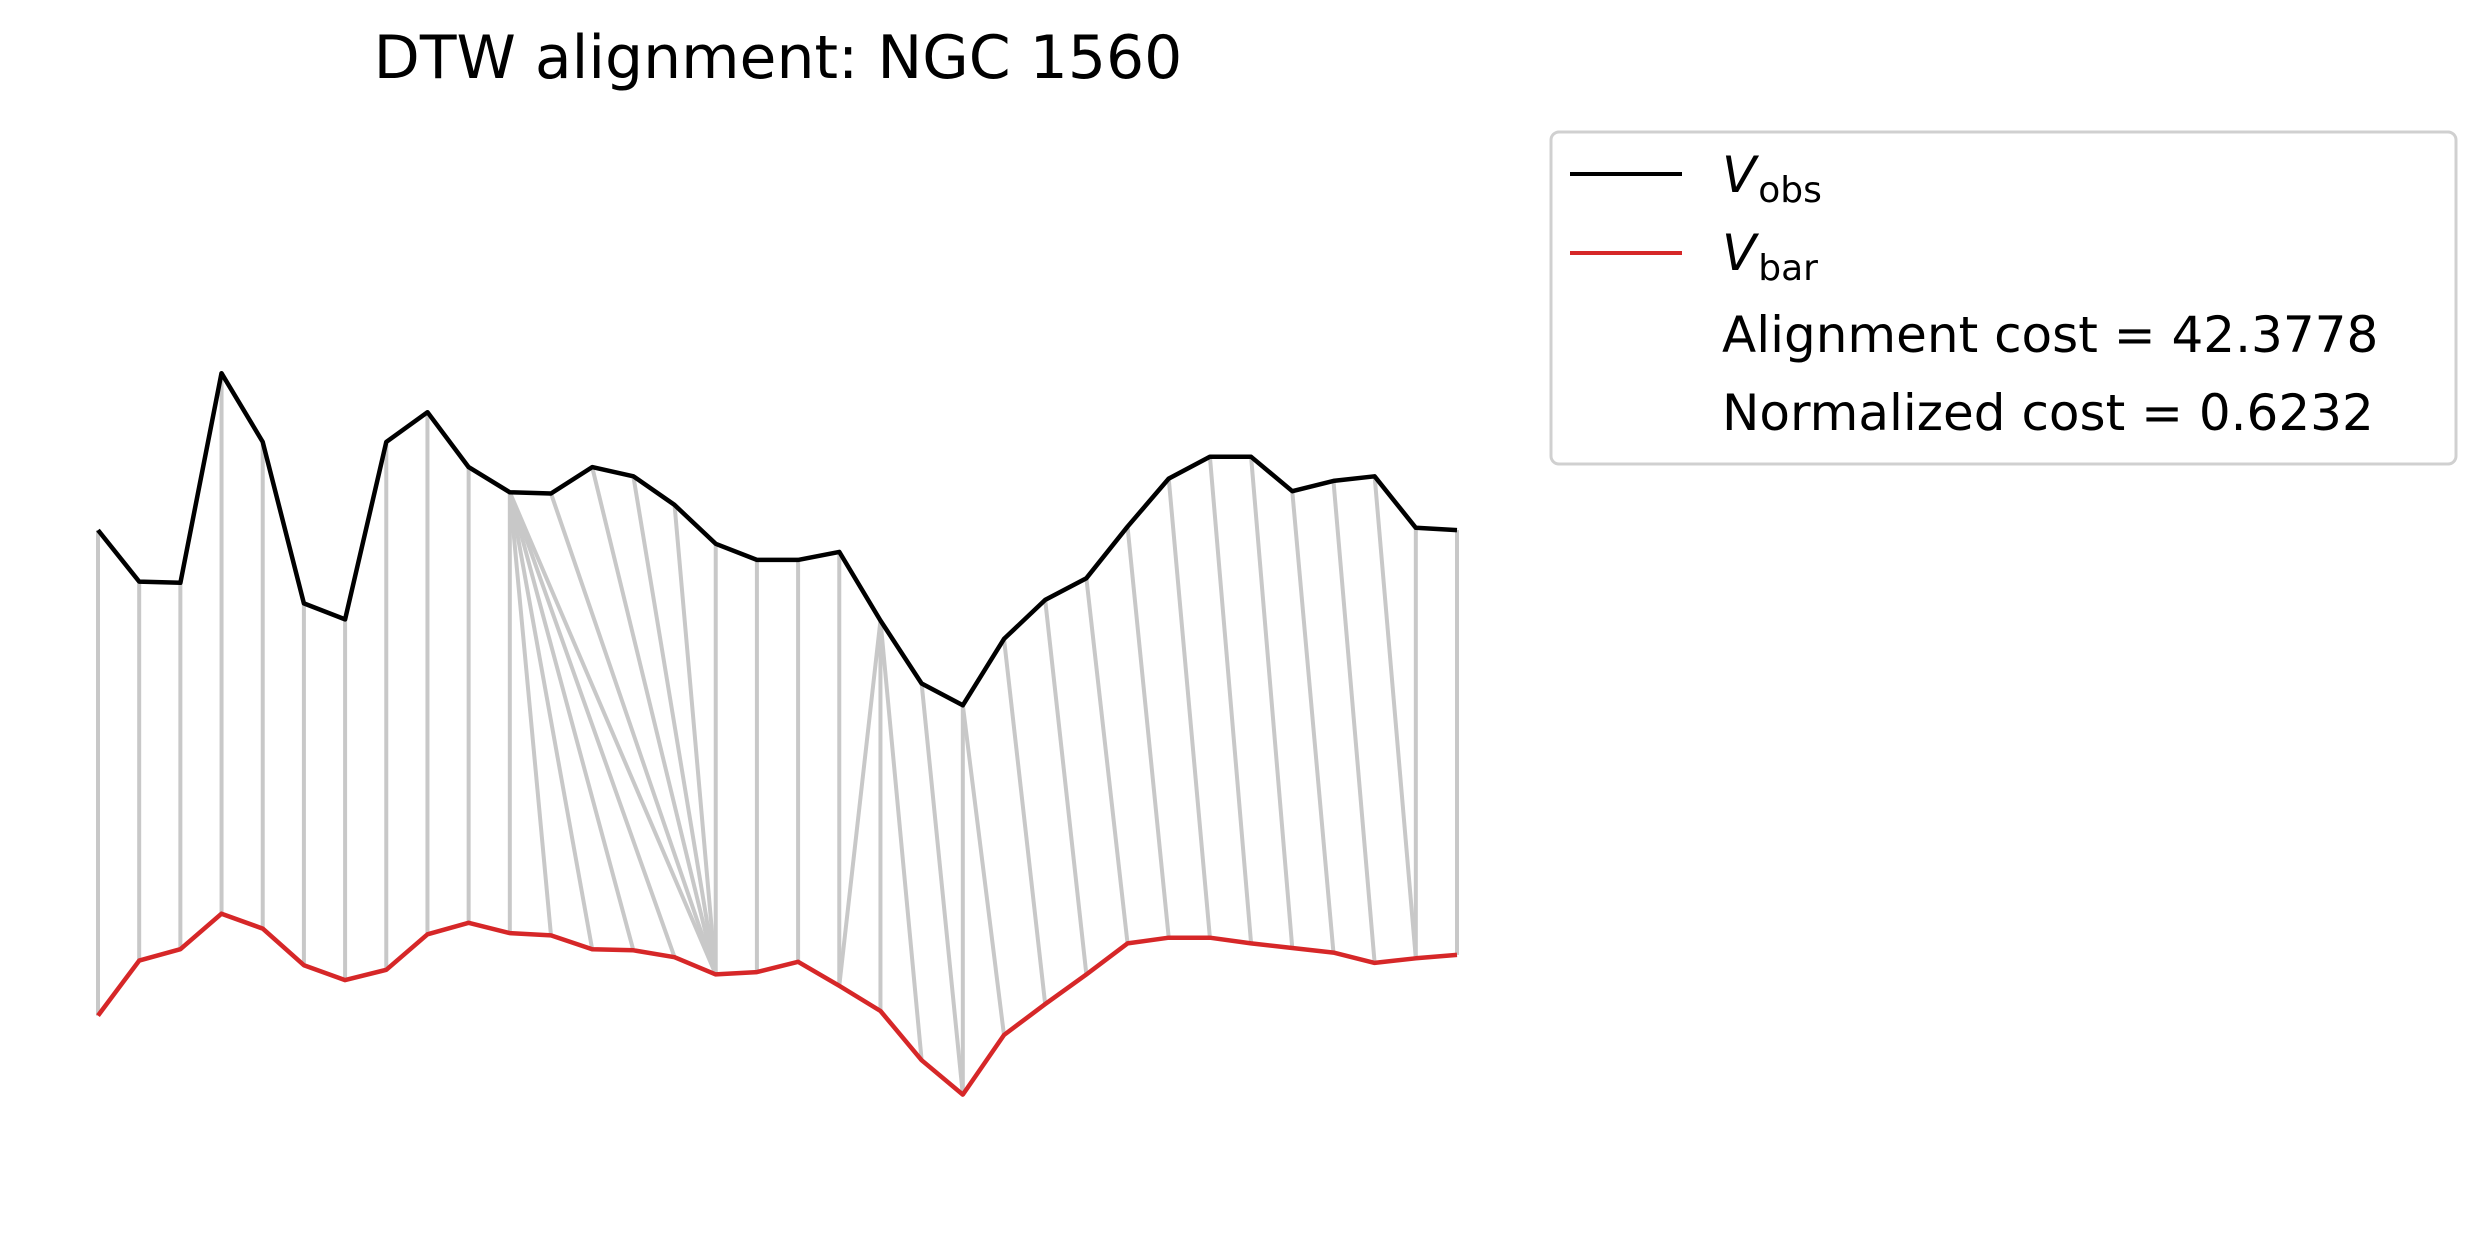 This screenshot has height=1243, width=2480. What do you see at coordinates (777, 1004) in the screenshot?
I see `series-line-bar` at bounding box center [777, 1004].